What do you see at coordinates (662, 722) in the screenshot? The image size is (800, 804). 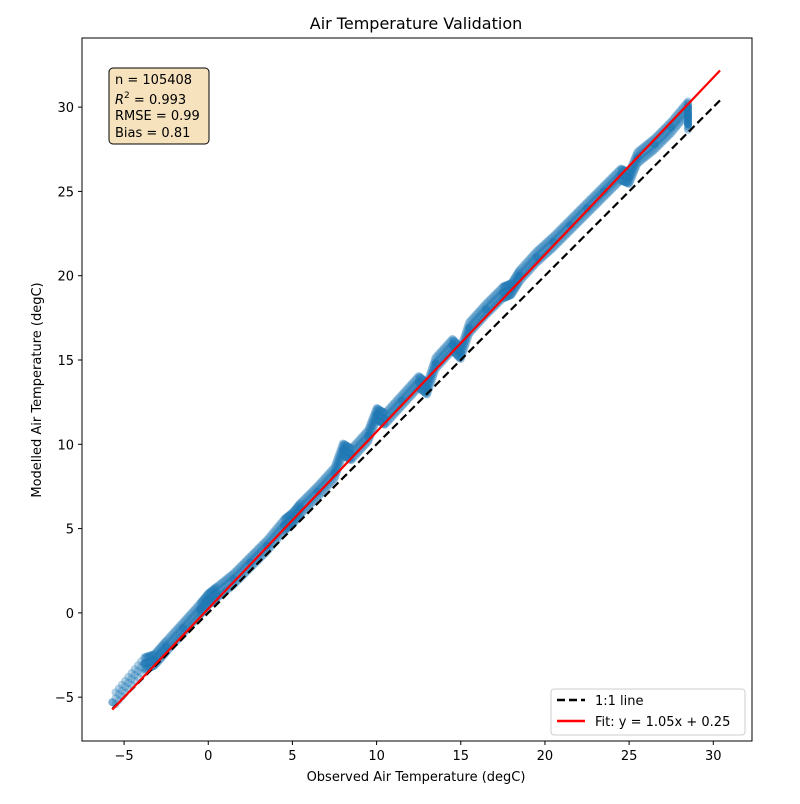 I see `legend-label-fit: Fit: y = 1.05x + 0.25` at bounding box center [662, 722].